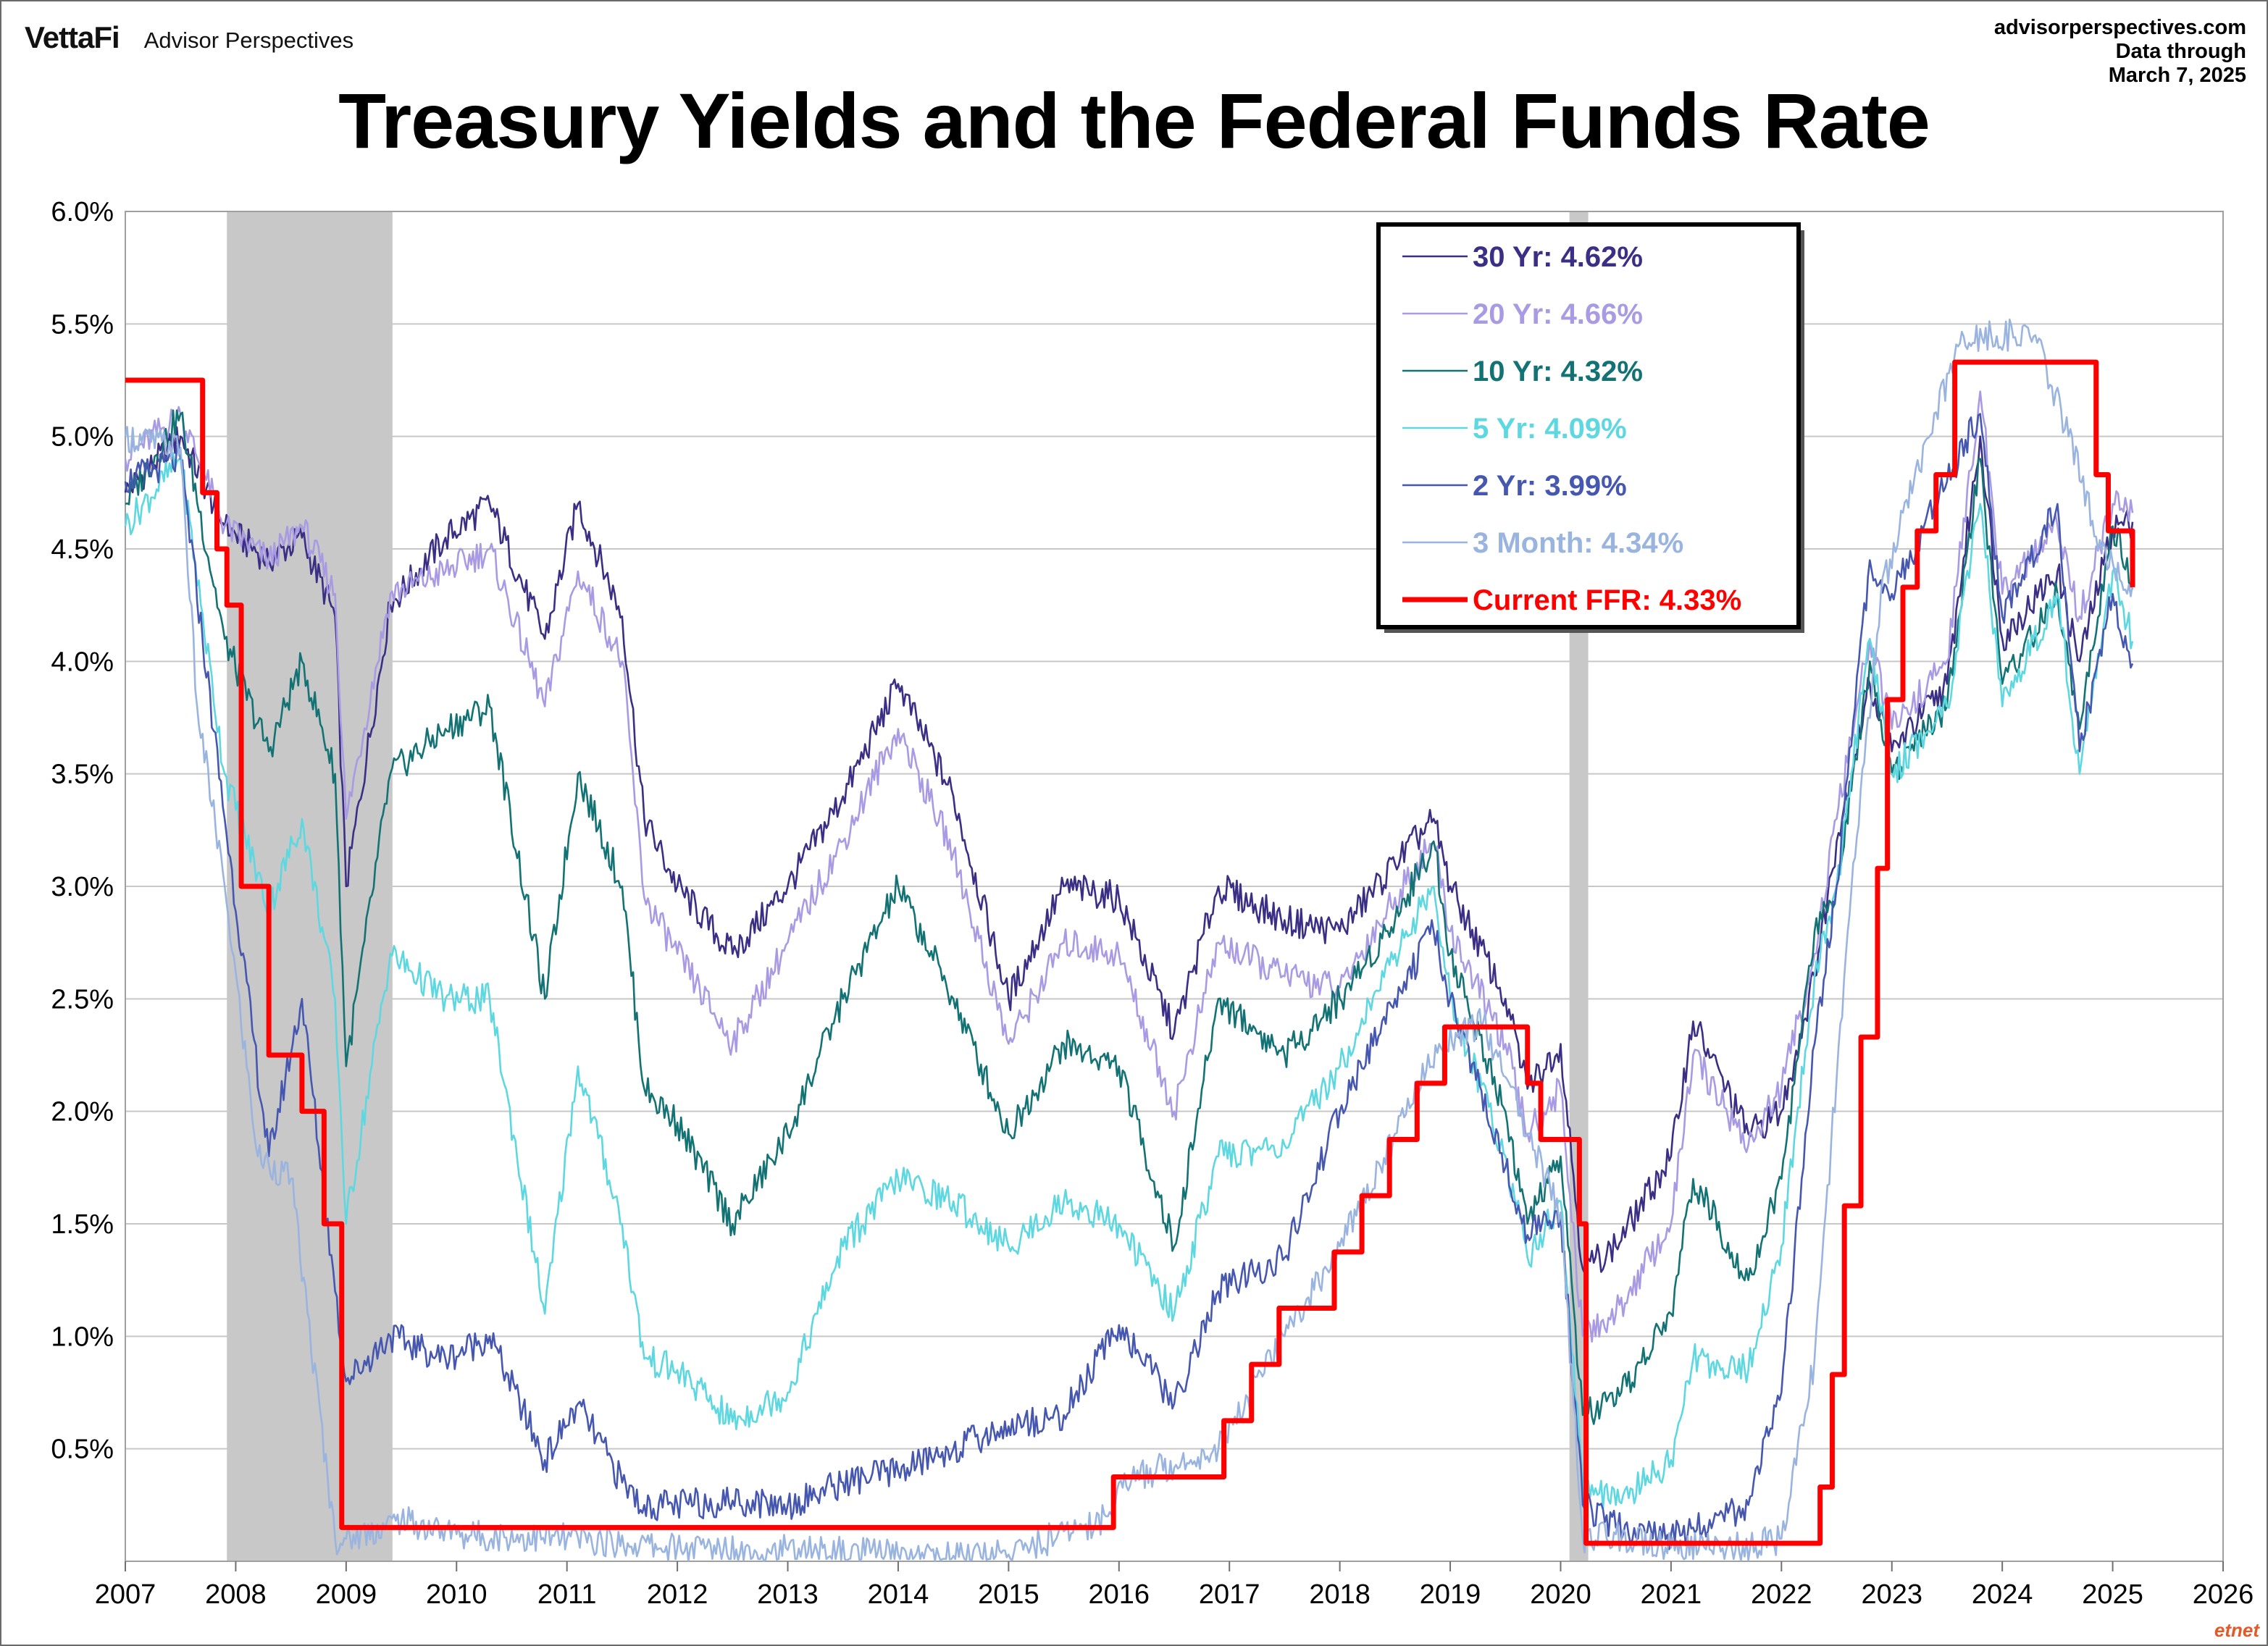 Image resolution: width=2268 pixels, height=1646 pixels. I want to click on vettafi-logo: VettaFi, so click(72, 37).